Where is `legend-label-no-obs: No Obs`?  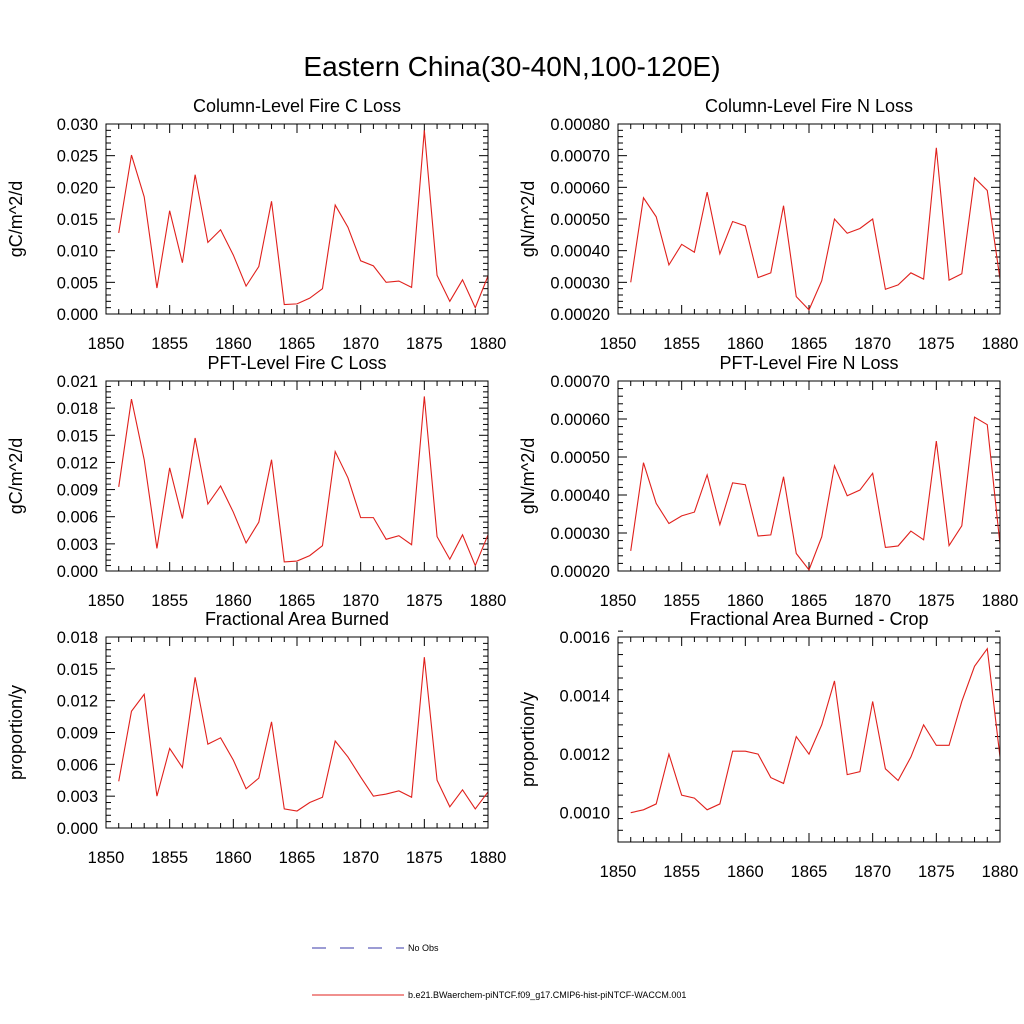 legend-label-no-obs: No Obs is located at coordinates (423, 948).